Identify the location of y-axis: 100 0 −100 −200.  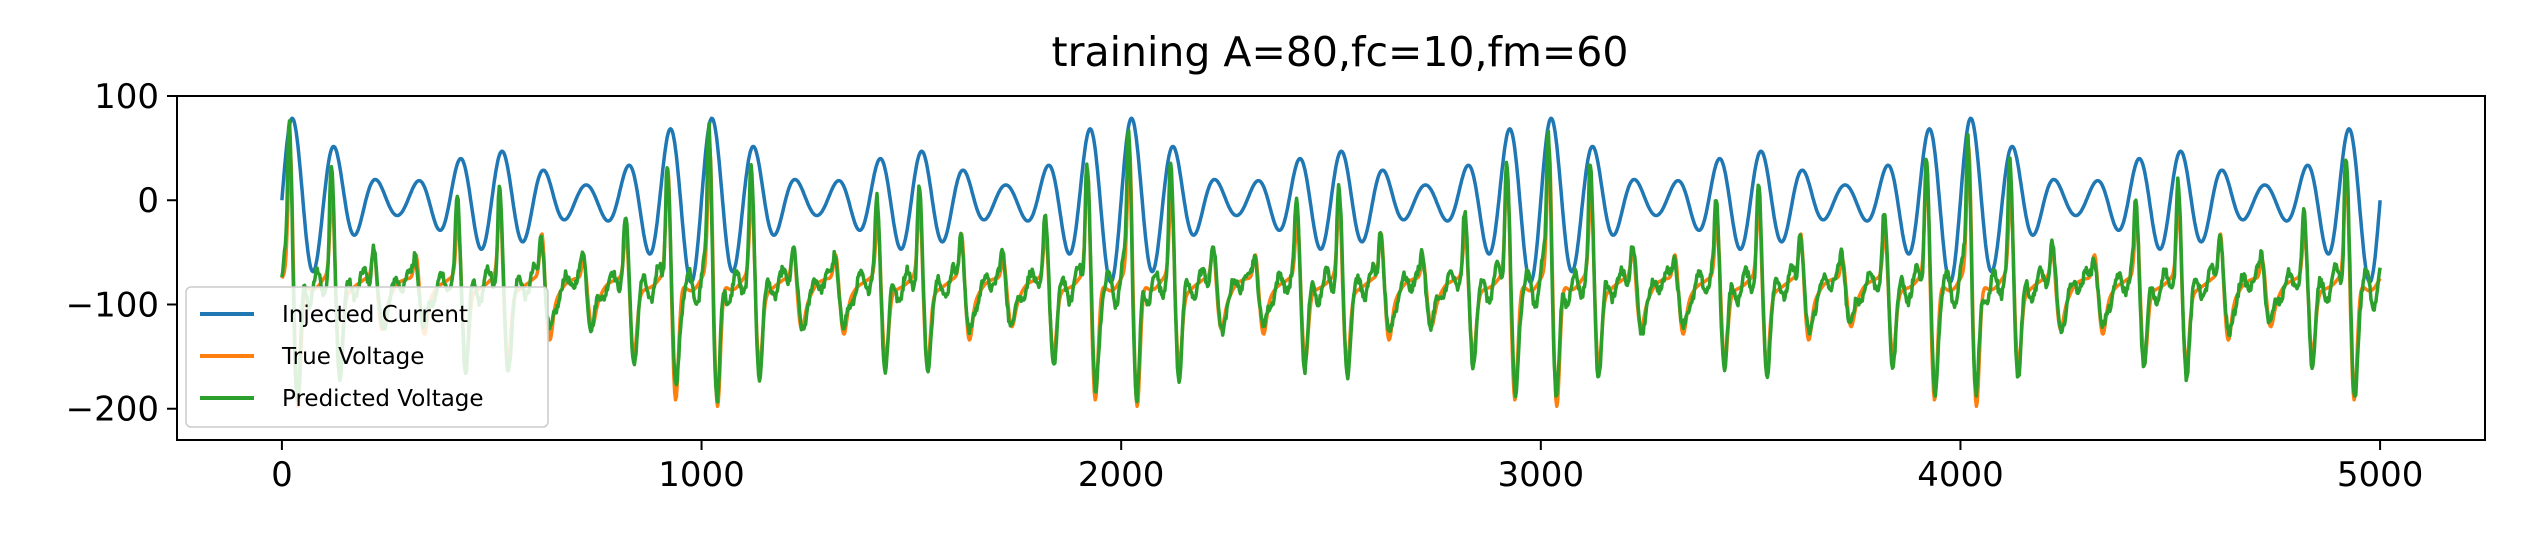
(121, 253).